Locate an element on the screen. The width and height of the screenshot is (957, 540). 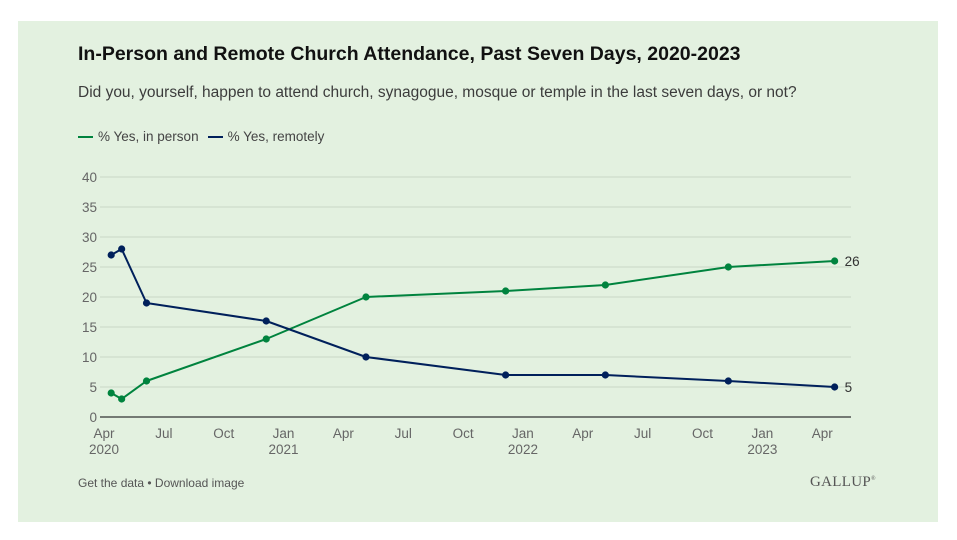
legend: % Yes, in person % Yes, remotely is located at coordinates (205, 136).